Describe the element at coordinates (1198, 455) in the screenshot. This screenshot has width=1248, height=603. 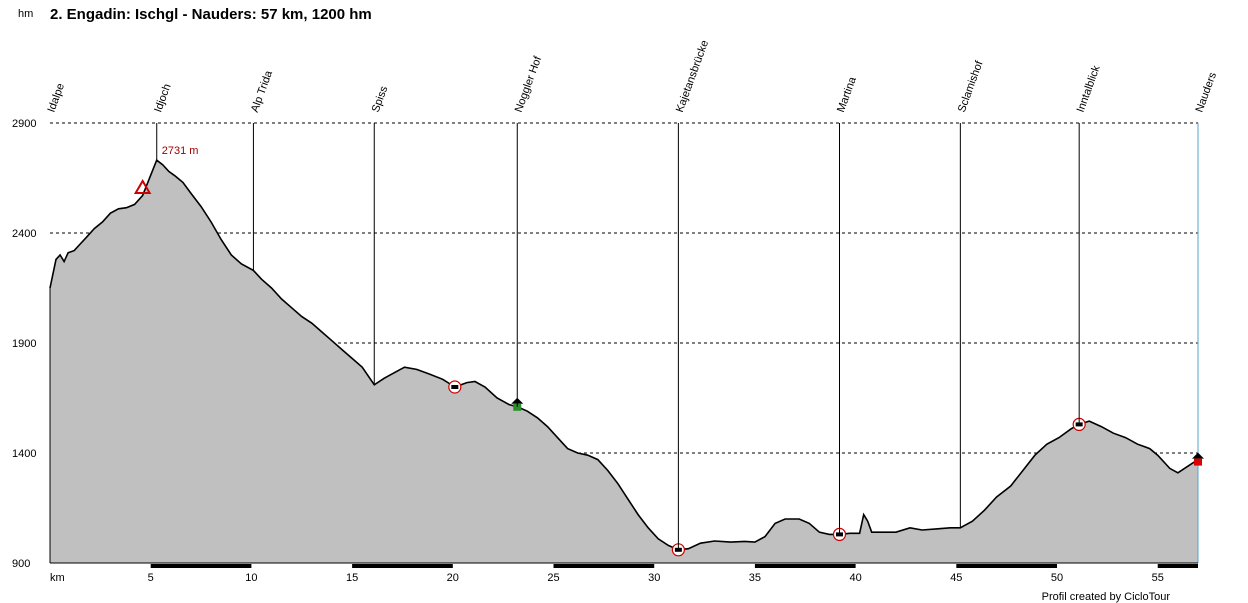
I see `destination-roof-icon` at that location.